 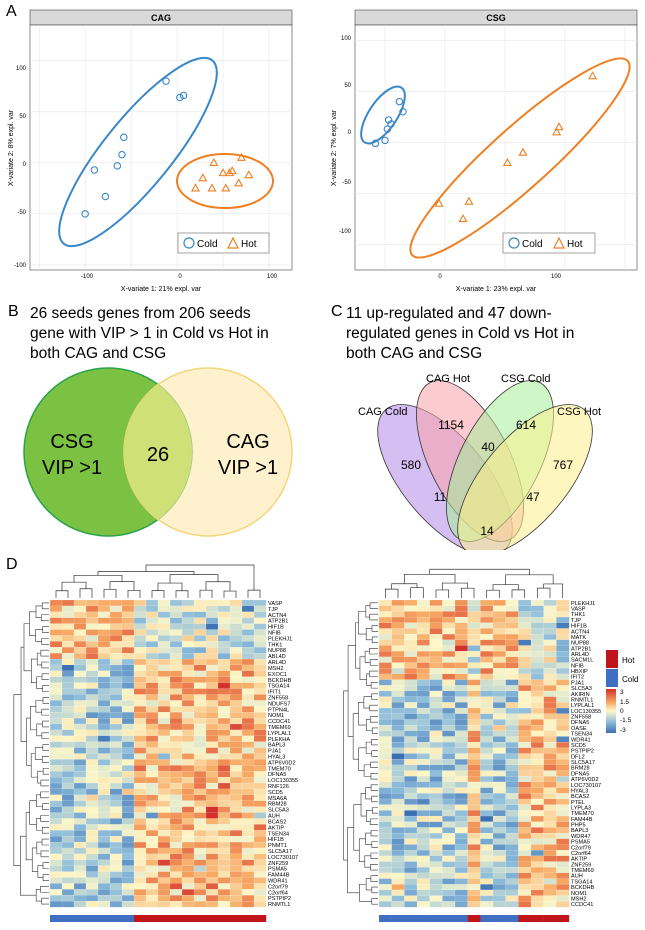 I want to click on cag-cold-point, so click(x=124, y=137).